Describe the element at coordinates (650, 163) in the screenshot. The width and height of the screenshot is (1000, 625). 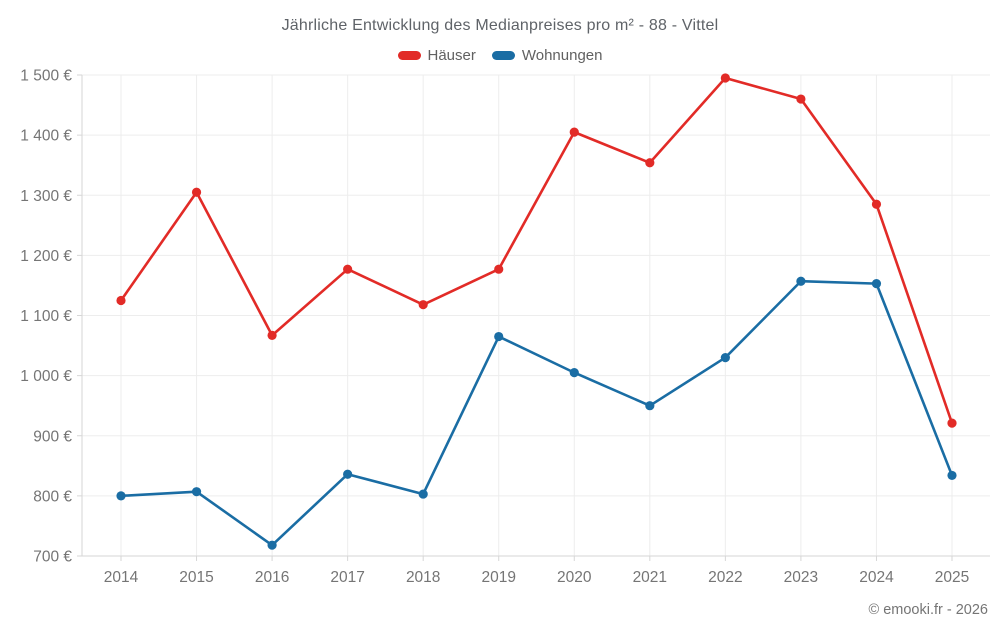
I see `data-point-häuser-2021` at that location.